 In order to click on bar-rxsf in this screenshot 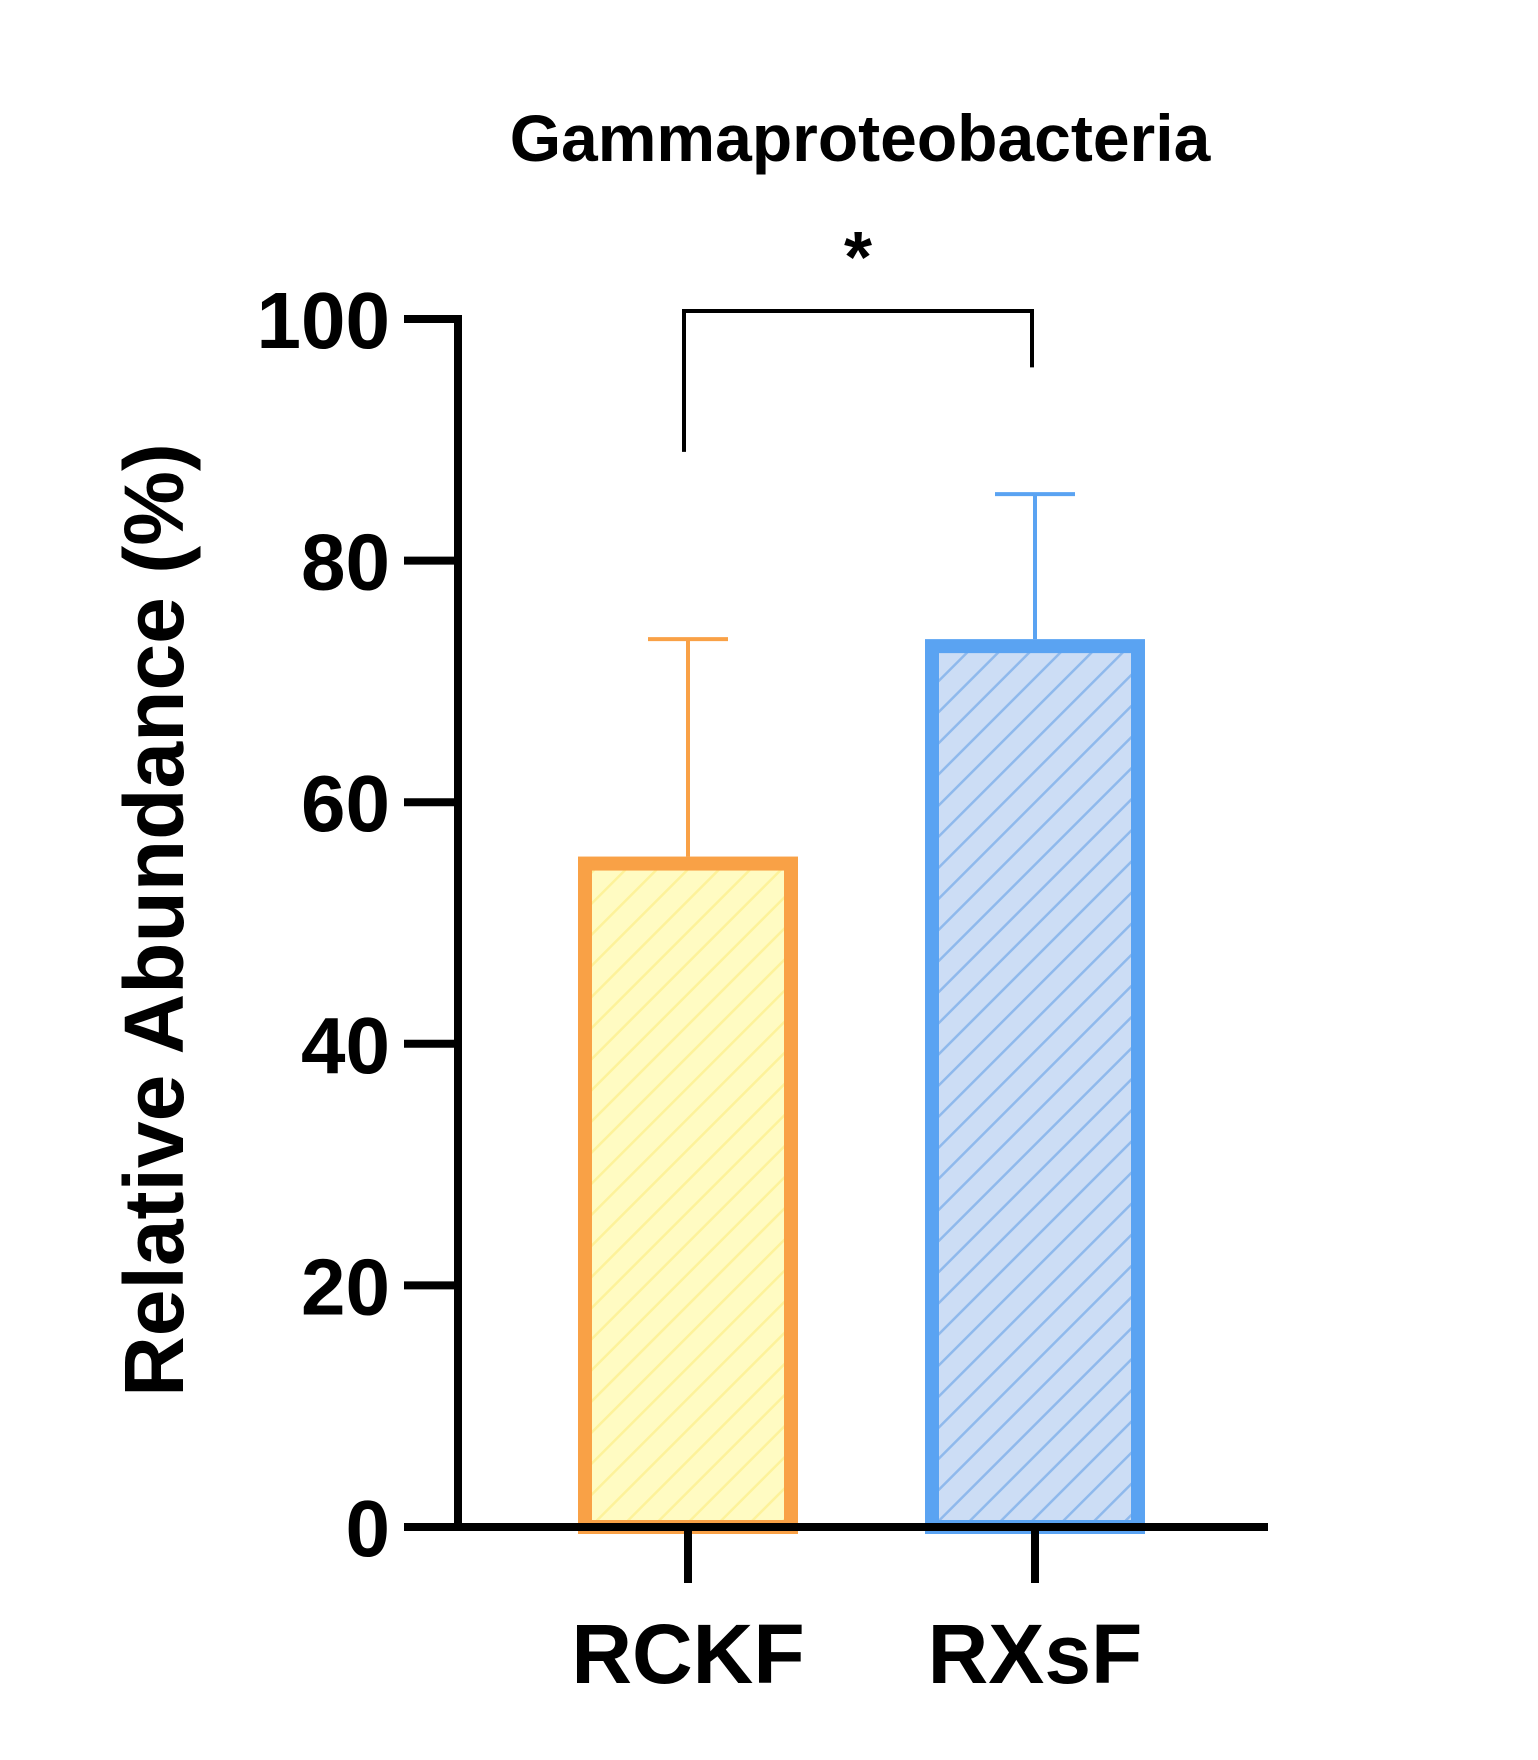, I will do `click(1035, 1086)`.